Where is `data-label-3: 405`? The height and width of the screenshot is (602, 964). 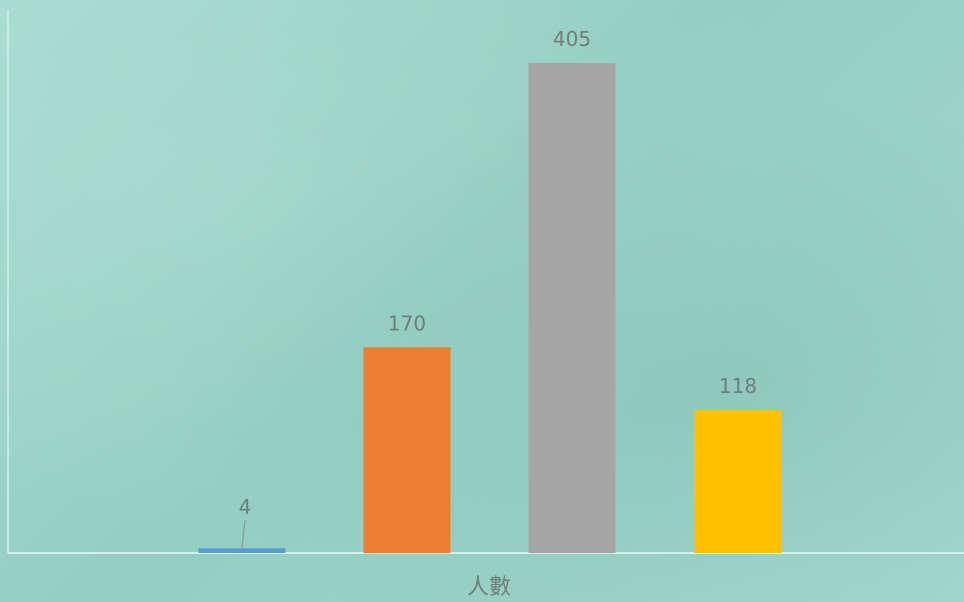
data-label-3: 405 is located at coordinates (572, 39).